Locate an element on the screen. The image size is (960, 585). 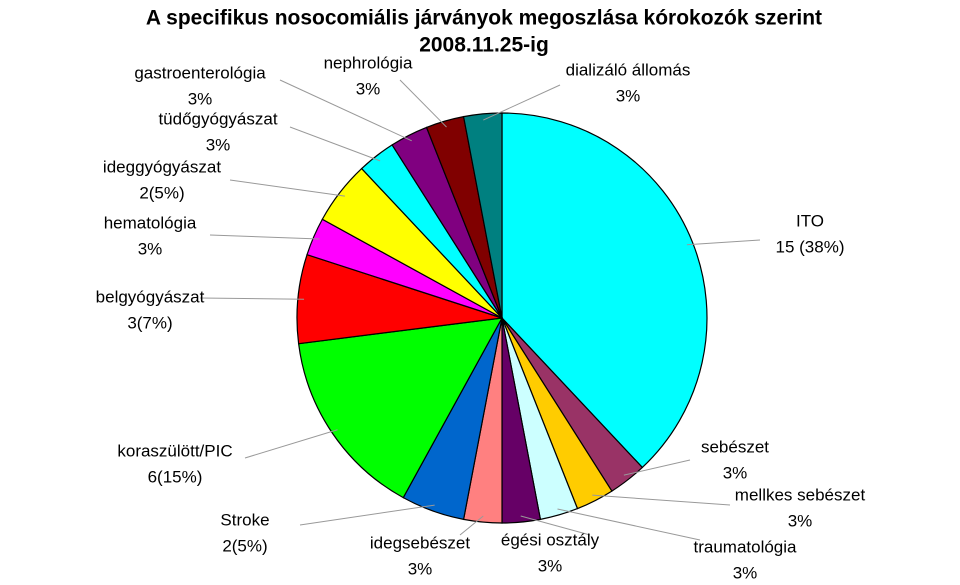
slice-label: hematológia is located at coordinates (150, 222).